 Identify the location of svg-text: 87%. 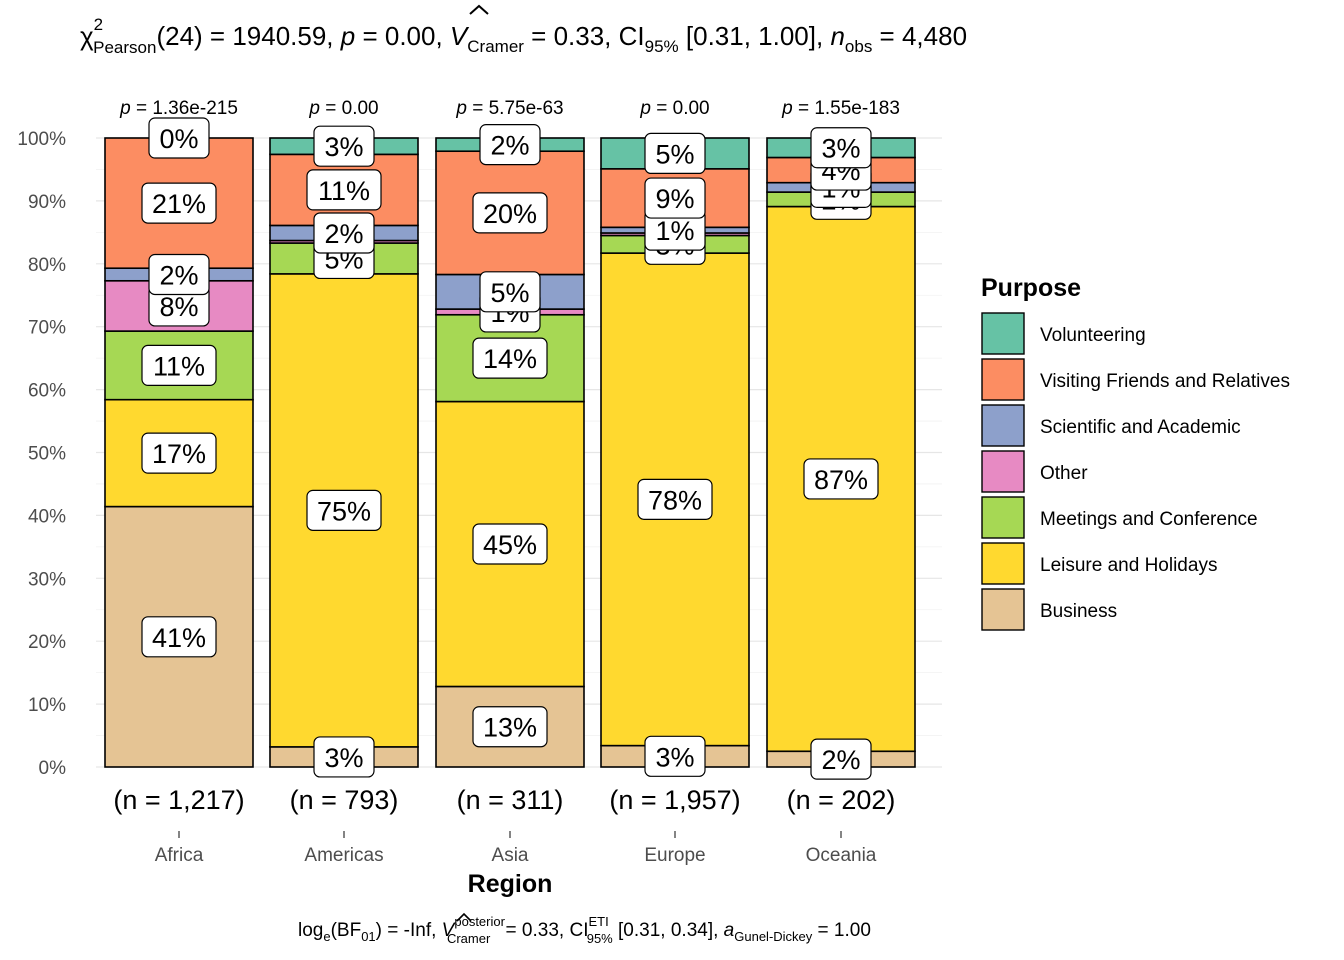
(841, 480).